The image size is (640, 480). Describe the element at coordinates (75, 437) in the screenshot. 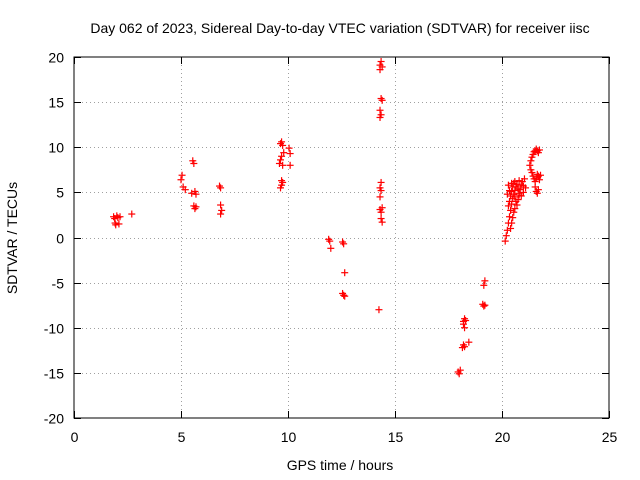

I see `x-tick-label: 0` at that location.